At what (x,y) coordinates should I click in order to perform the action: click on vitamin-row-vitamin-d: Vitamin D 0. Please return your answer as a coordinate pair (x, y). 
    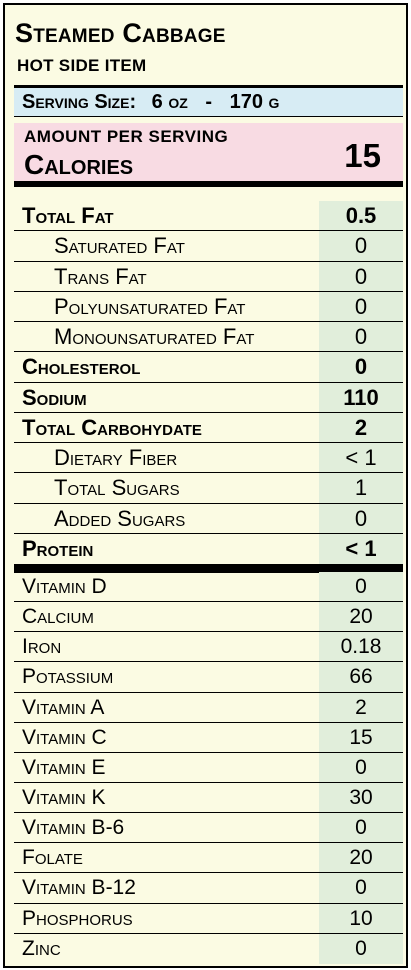
    Looking at the image, I should click on (208, 587).